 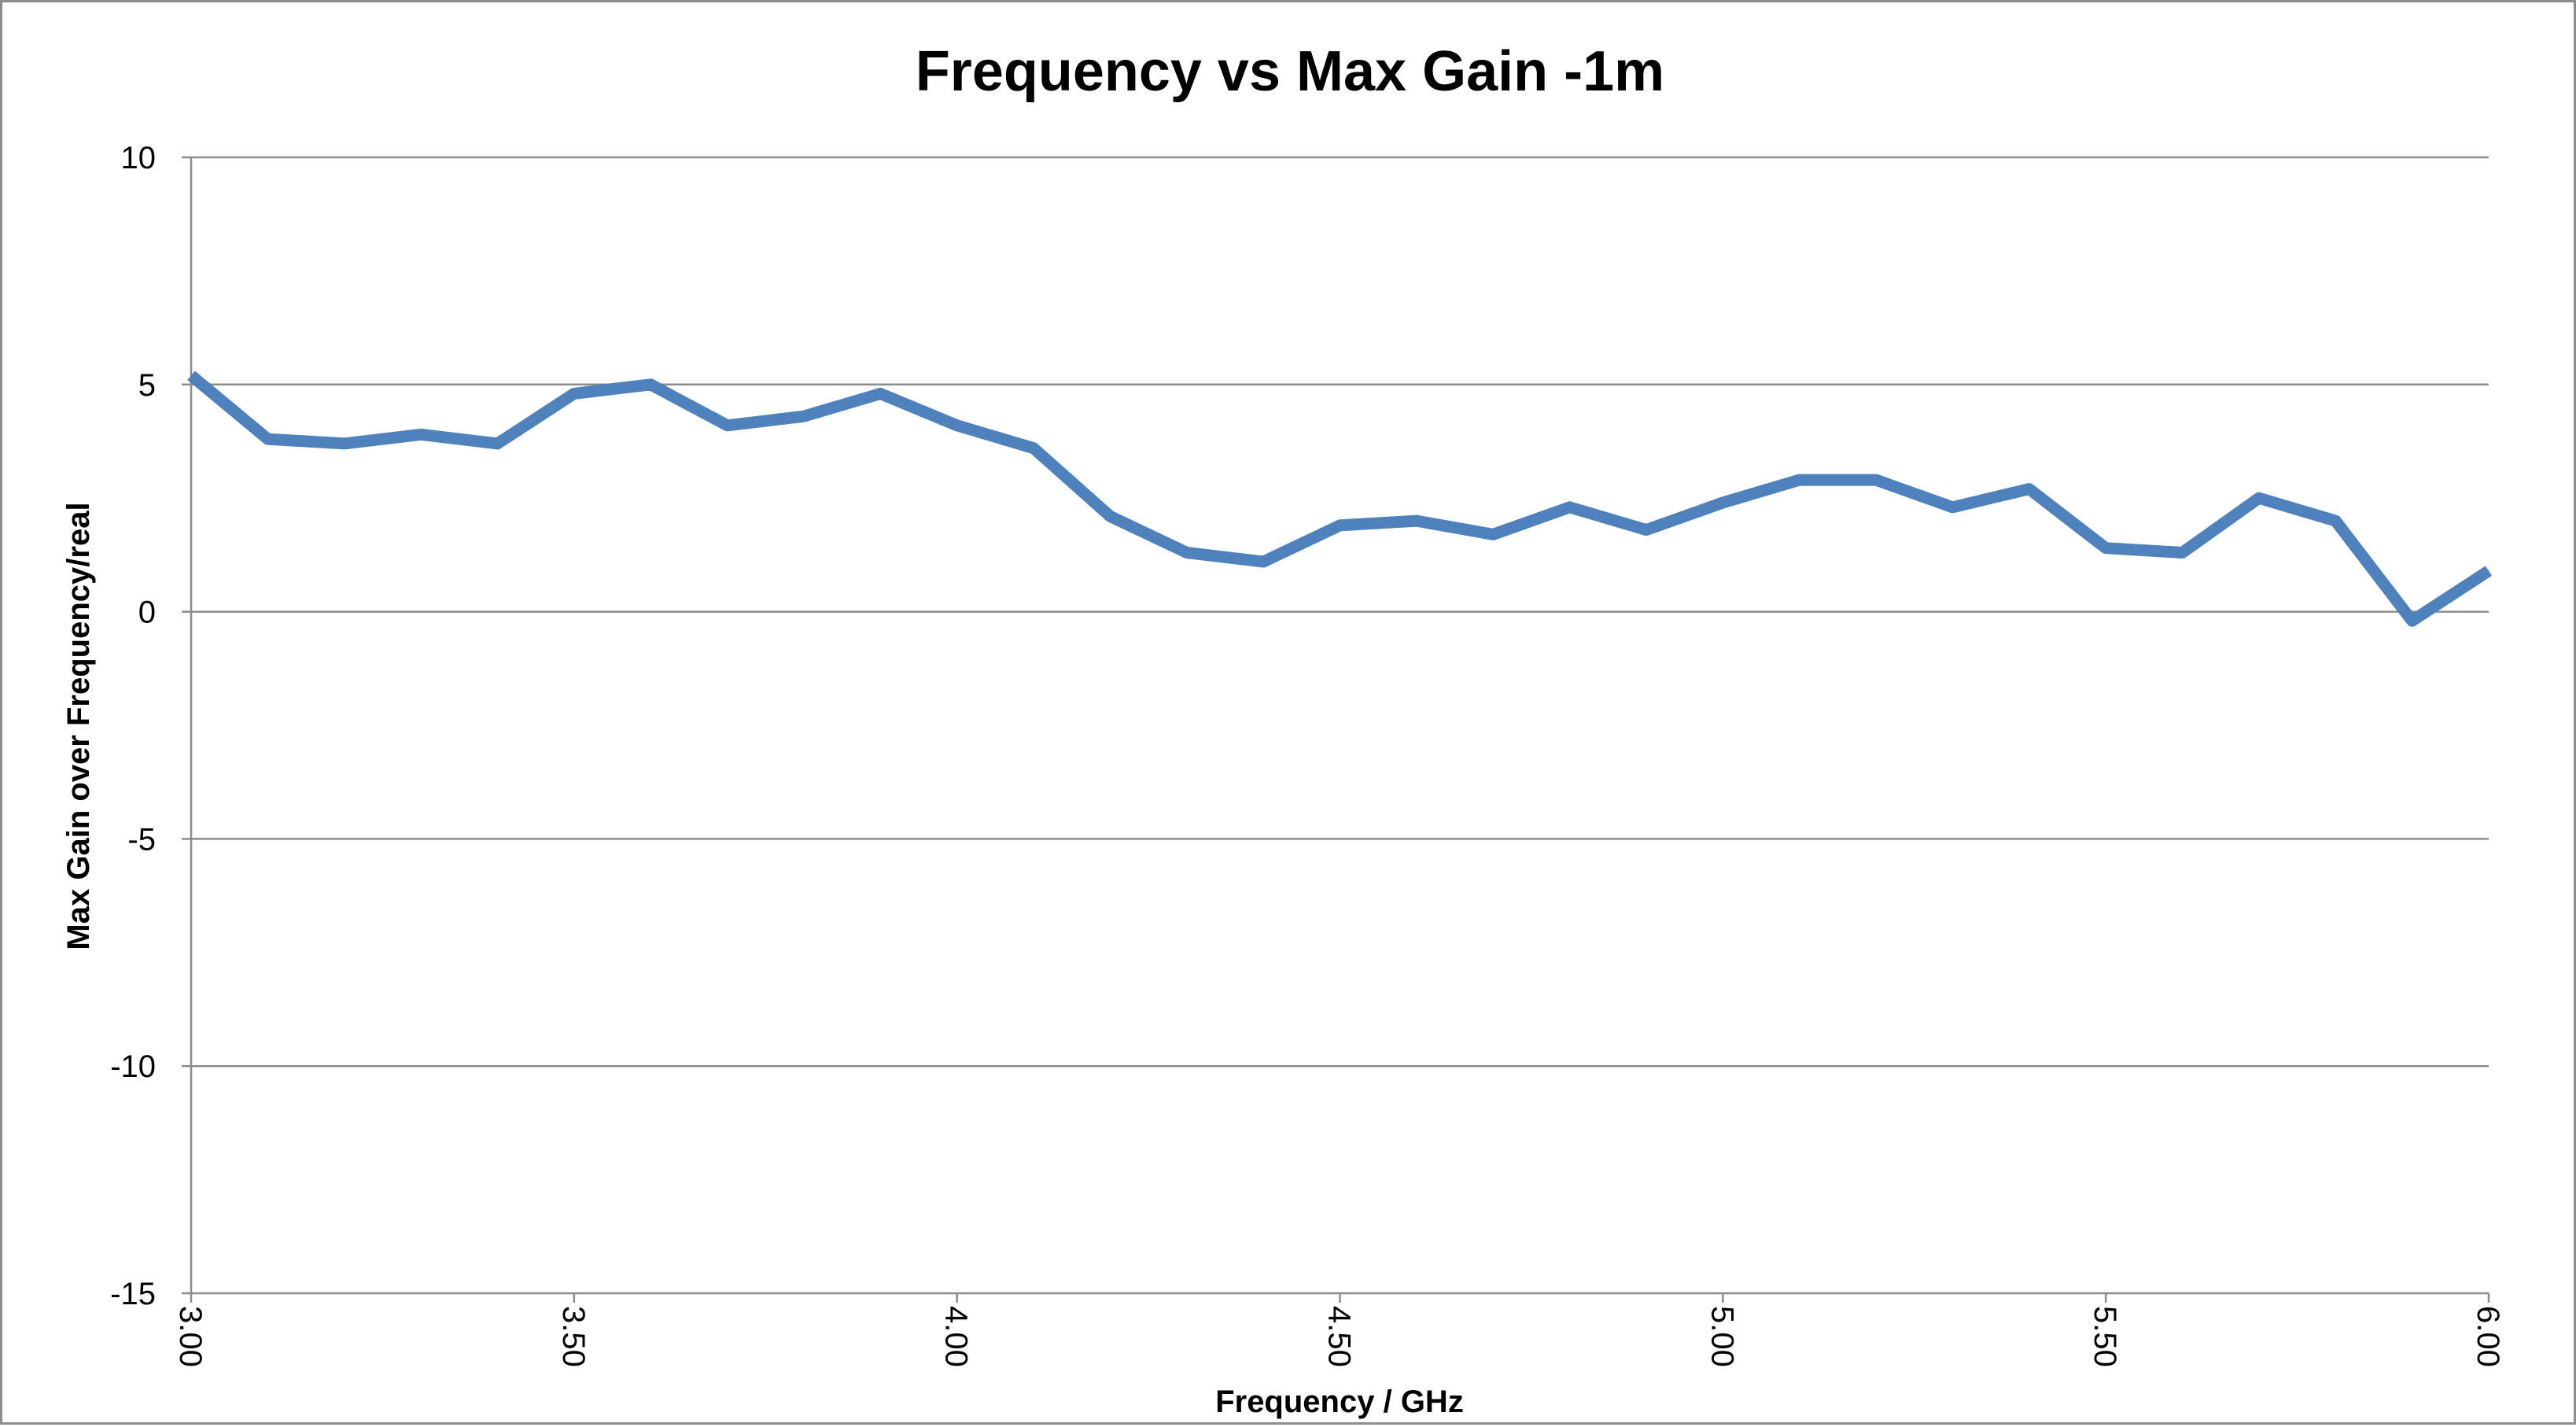 I want to click on x-tick-label: 5.50, so click(x=2105, y=1336).